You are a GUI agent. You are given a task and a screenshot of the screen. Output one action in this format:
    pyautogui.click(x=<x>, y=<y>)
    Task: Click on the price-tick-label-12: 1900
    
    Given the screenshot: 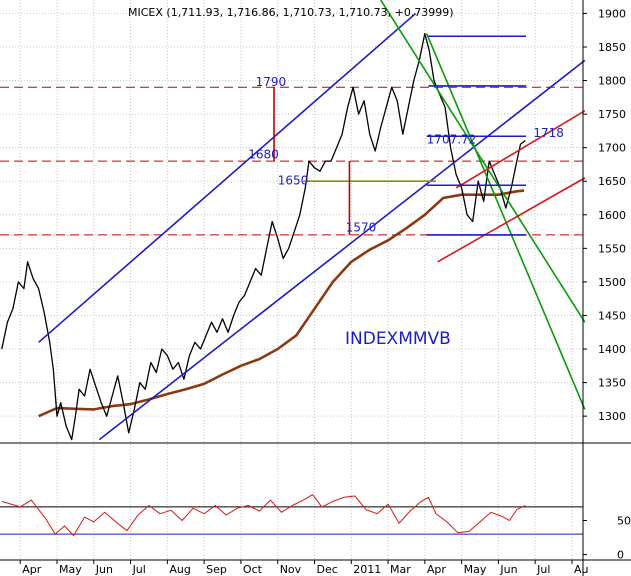 What is the action you would take?
    pyautogui.click(x=612, y=13)
    